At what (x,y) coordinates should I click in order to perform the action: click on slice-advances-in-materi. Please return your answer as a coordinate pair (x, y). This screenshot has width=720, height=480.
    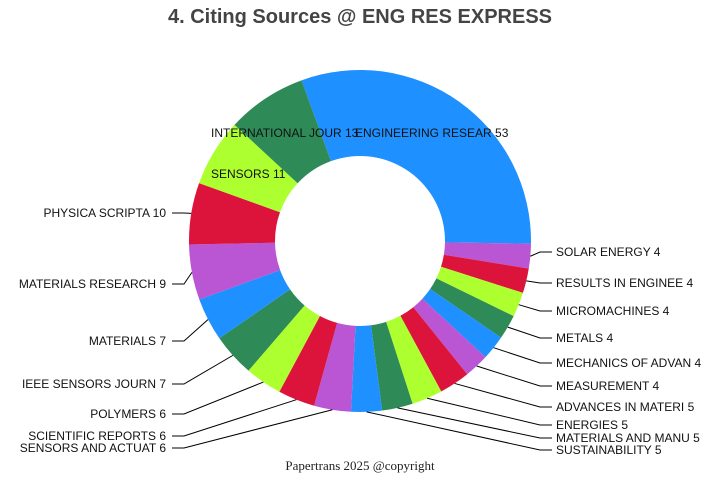
    Looking at the image, I should click on (434, 349).